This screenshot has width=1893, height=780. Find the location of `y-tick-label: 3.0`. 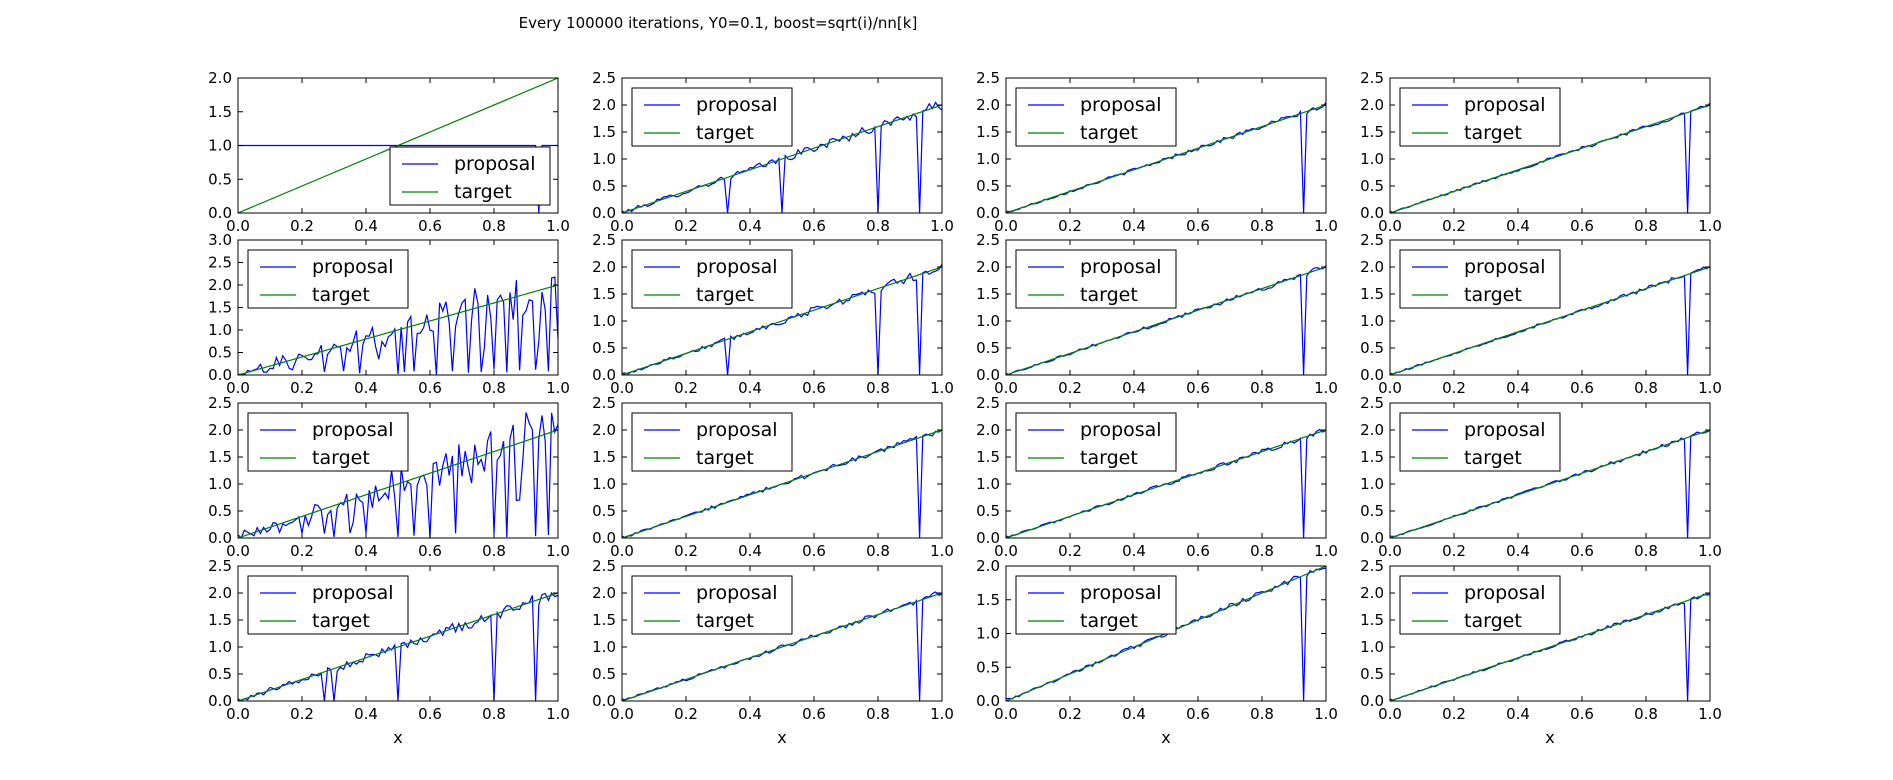

y-tick-label: 3.0 is located at coordinates (220, 240).